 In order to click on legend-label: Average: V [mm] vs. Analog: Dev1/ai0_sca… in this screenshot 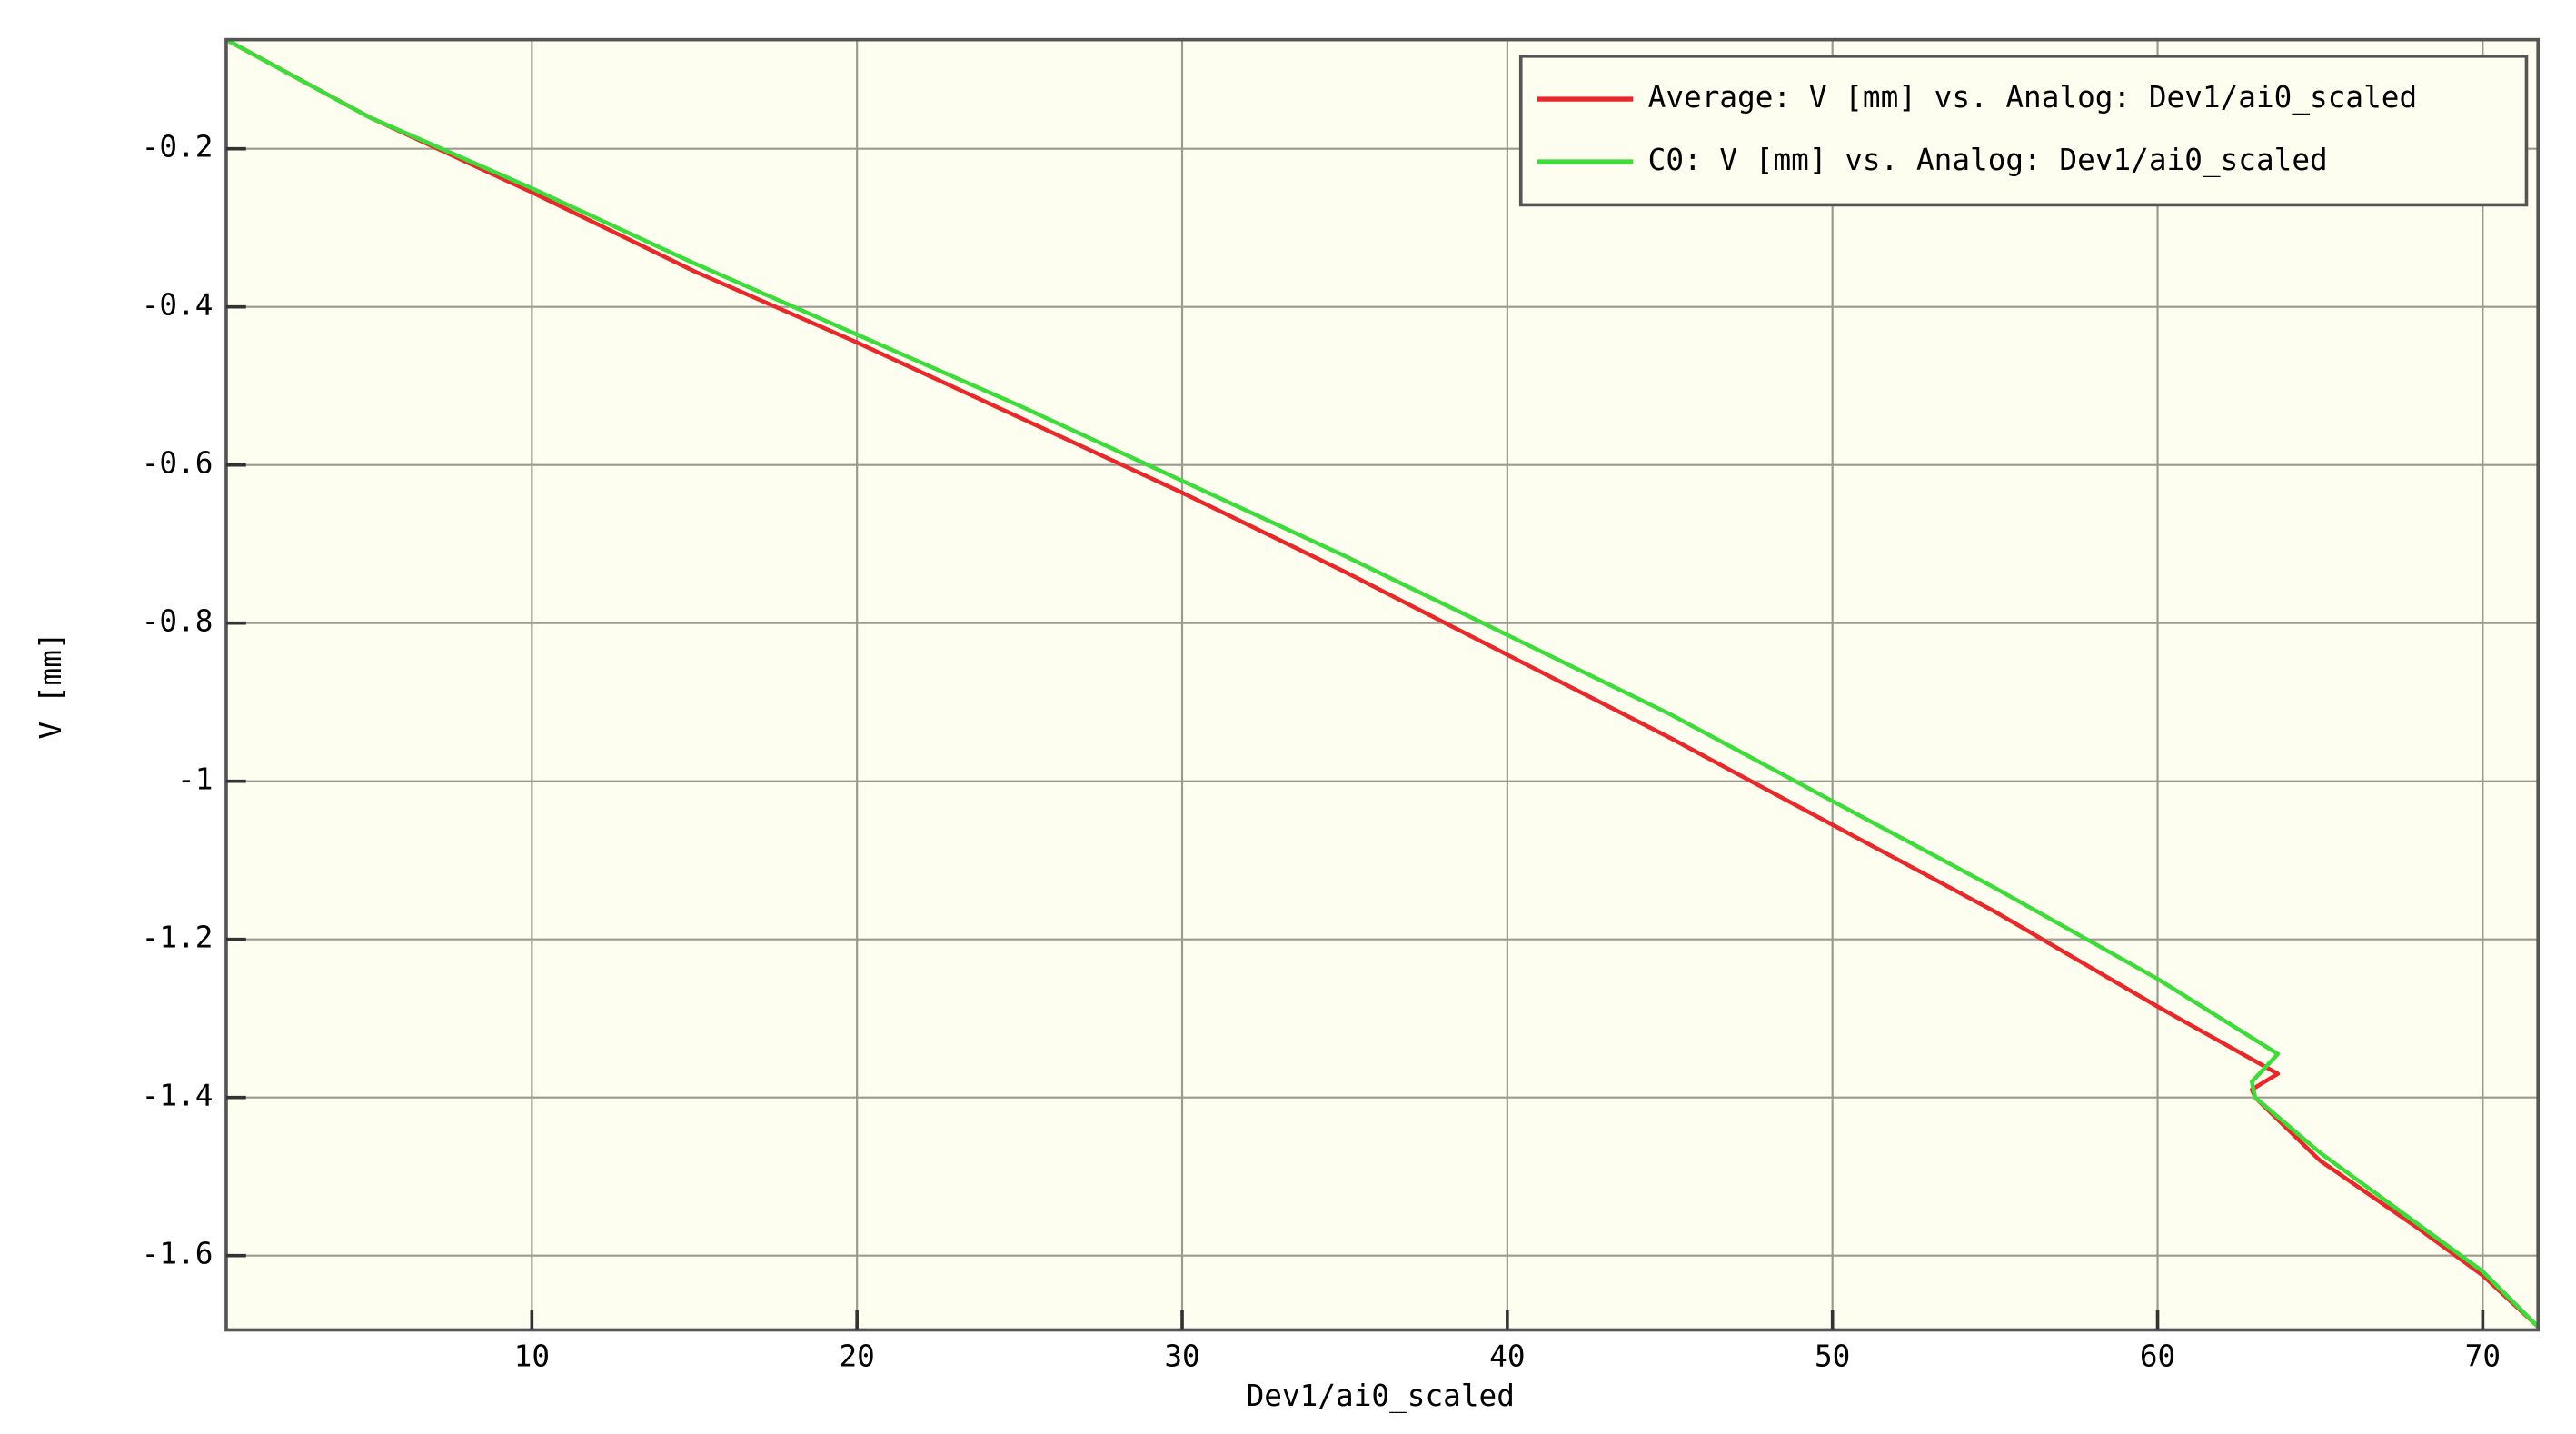, I will do `click(2033, 98)`.